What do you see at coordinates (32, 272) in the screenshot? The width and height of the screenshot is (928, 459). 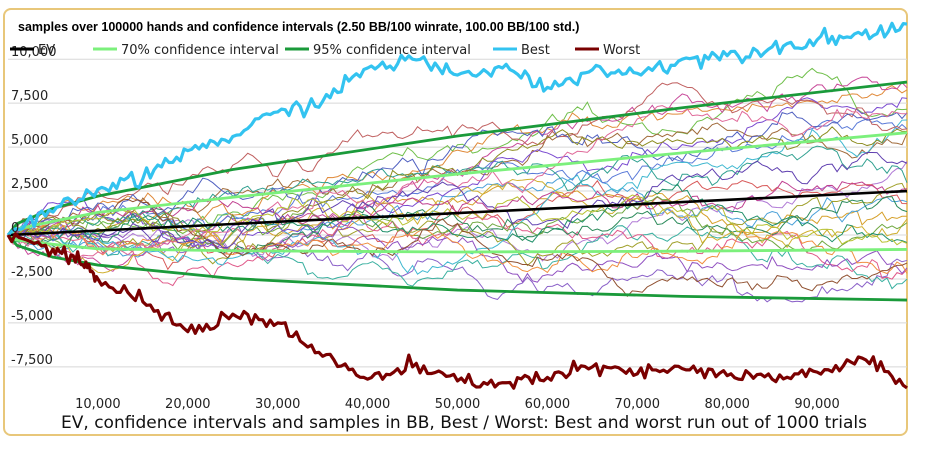 I see `y-tick-label: -2,500` at bounding box center [32, 272].